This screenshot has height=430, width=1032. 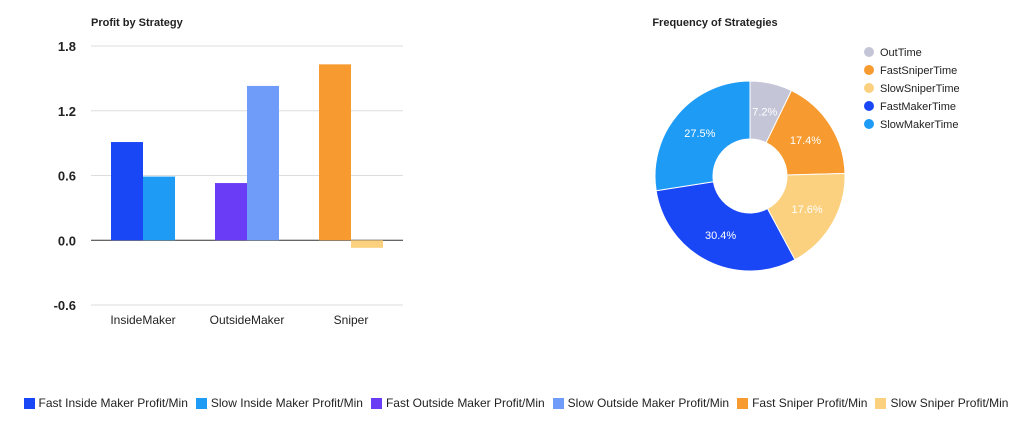 What do you see at coordinates (465, 403) in the screenshot?
I see `legend-label: Fast Outside Maker Profit/Min` at bounding box center [465, 403].